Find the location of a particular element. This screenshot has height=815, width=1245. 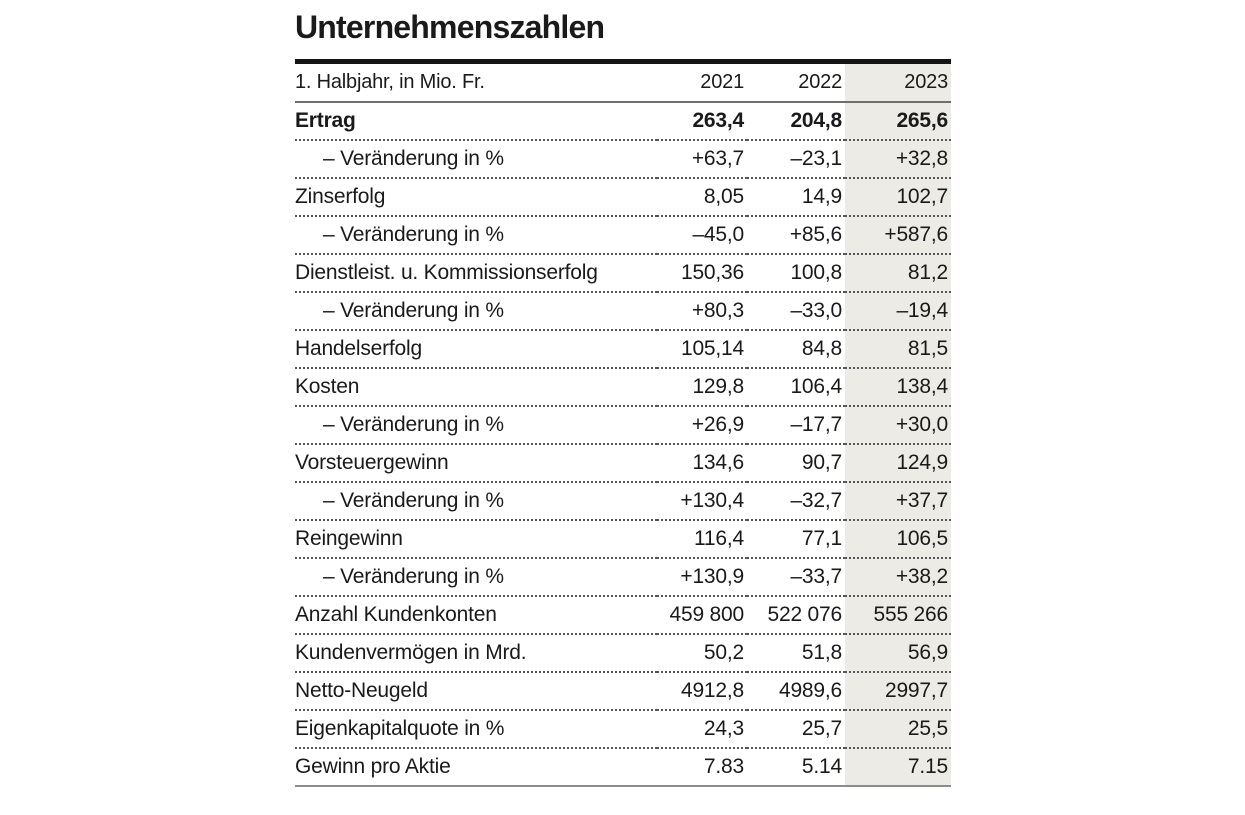

cell-value-2021: +80,3 is located at coordinates (702, 311).